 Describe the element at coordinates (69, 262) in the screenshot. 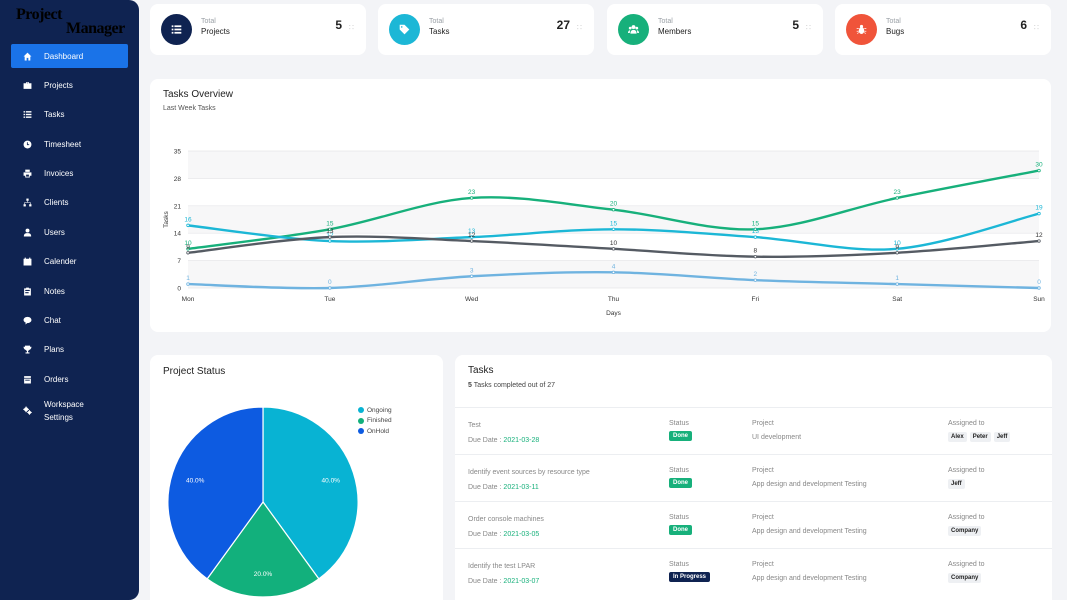

I see `sidebar-item-calender: Calender` at that location.